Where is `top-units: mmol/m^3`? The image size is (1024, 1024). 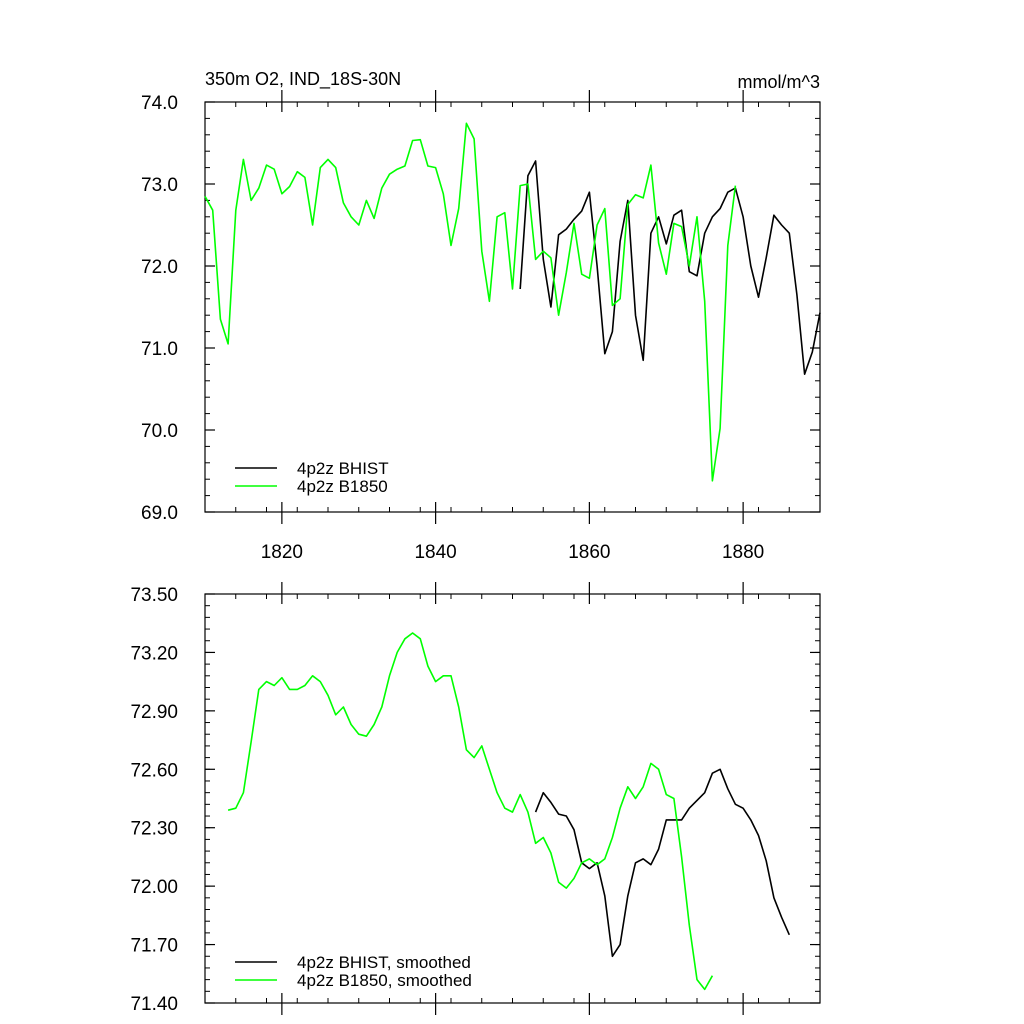
top-units: mmol/m^3 is located at coordinates (779, 82).